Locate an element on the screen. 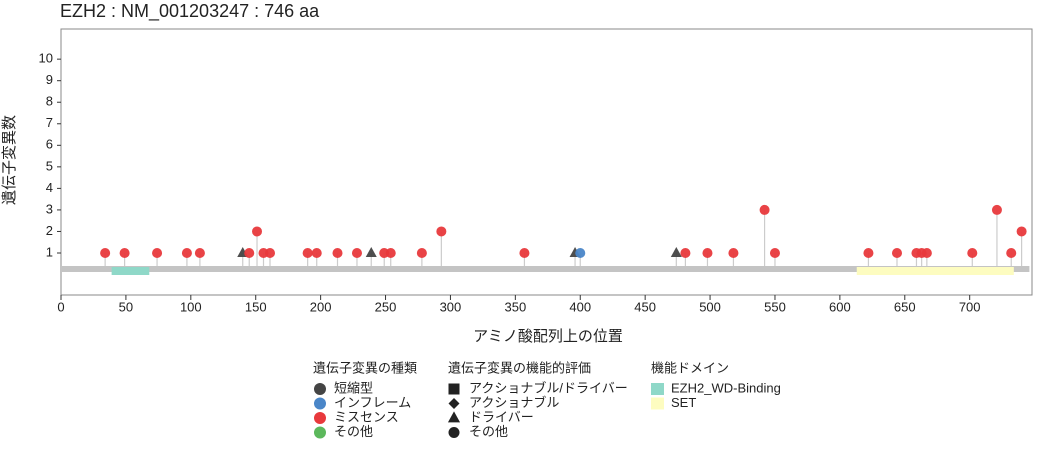  y-tick-label: 3 is located at coordinates (49, 208).